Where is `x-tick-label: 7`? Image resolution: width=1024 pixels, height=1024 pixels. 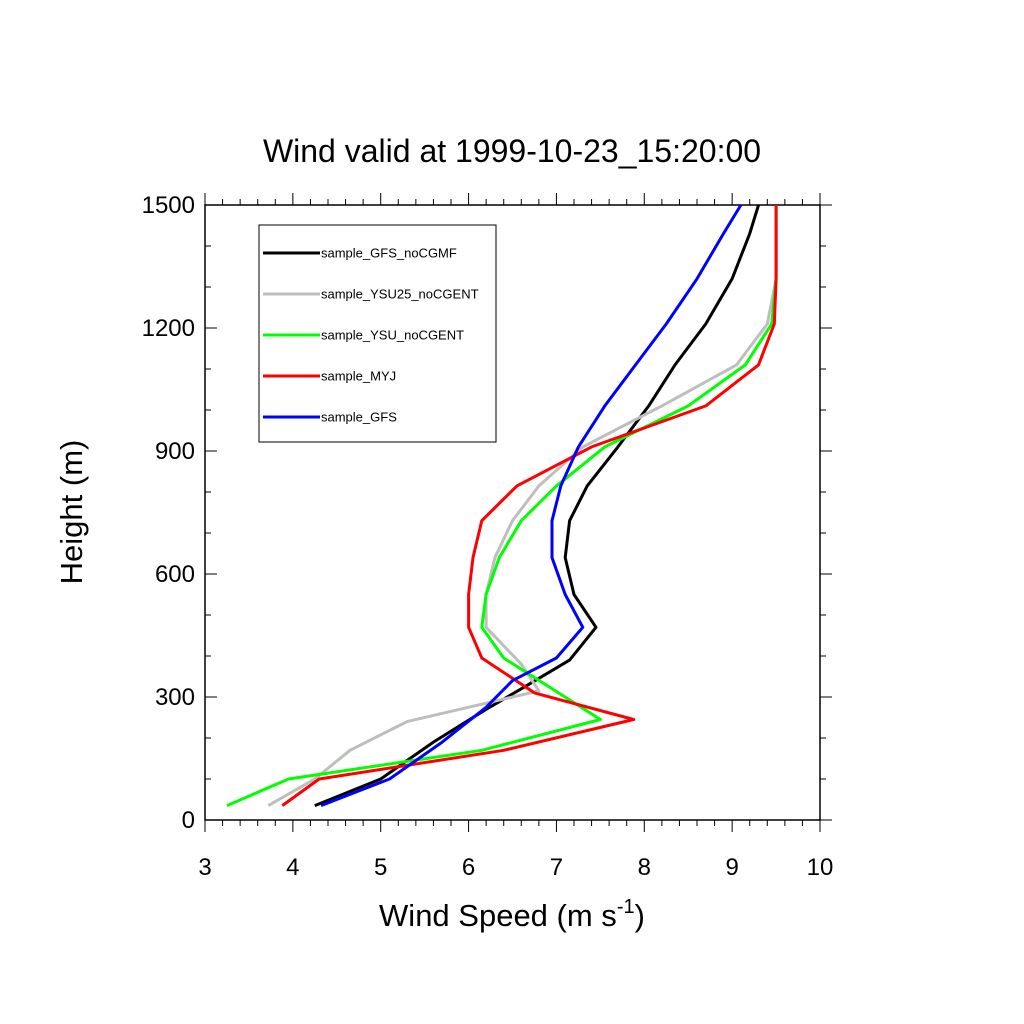 x-tick-label: 7 is located at coordinates (556, 867).